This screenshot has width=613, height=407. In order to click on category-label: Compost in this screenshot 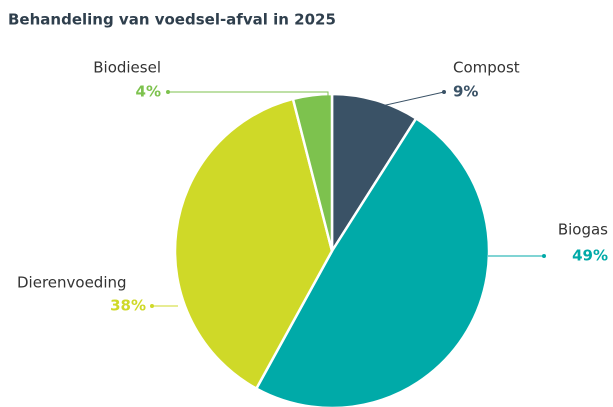, I will do `click(486, 68)`.